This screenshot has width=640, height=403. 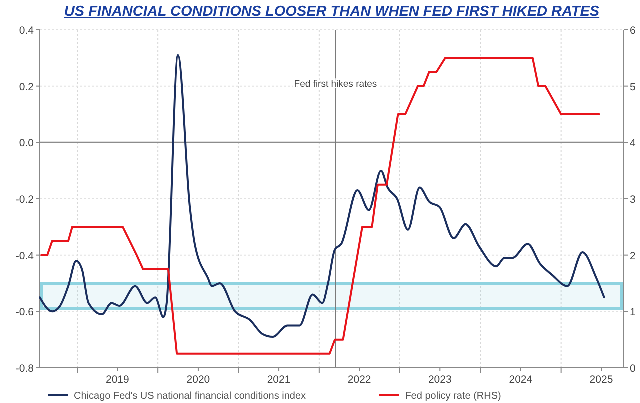 I want to click on y-tick-label: -0.2, so click(x=25, y=200).